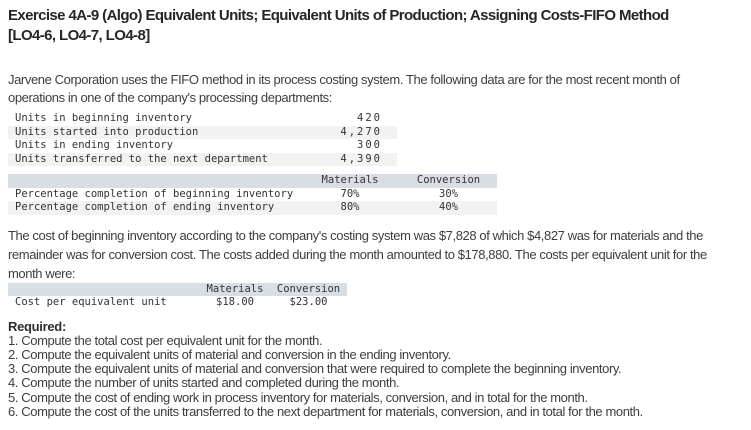 This screenshot has height=430, width=751. I want to click on row-value: 300, so click(369, 145).